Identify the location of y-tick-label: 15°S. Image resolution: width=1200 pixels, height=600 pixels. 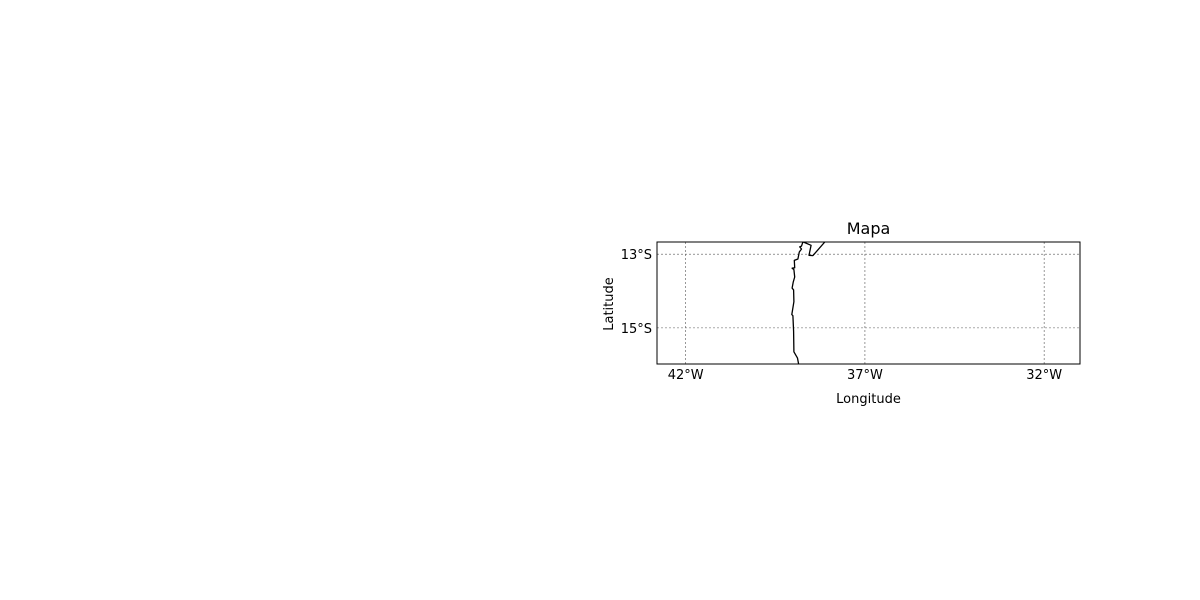
(636, 329).